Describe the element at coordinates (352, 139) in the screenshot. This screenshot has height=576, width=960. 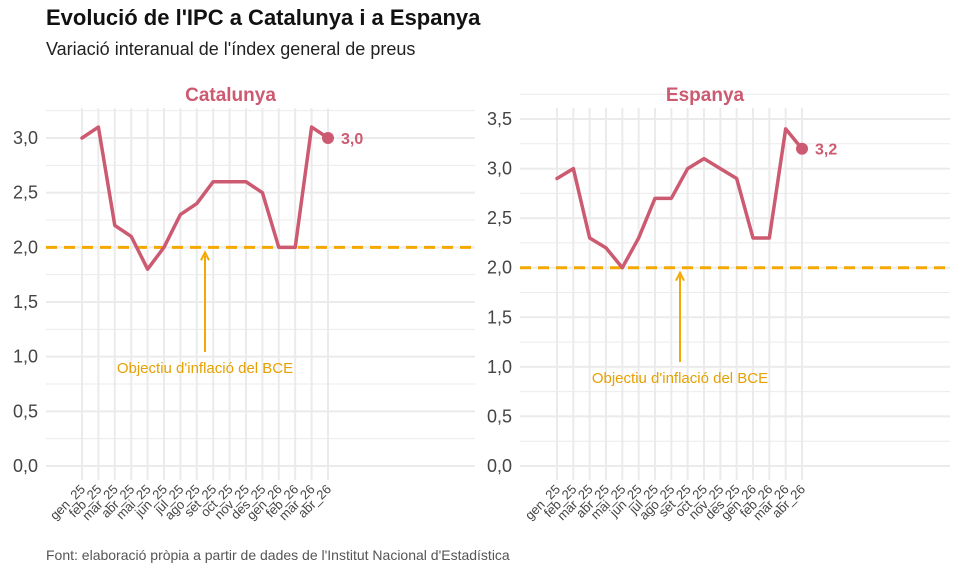
I see `last-value-label: 3,0` at that location.